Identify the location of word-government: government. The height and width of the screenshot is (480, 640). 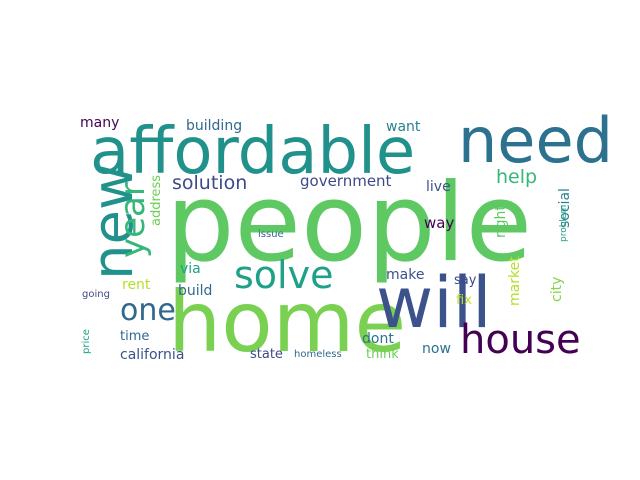
(346, 181).